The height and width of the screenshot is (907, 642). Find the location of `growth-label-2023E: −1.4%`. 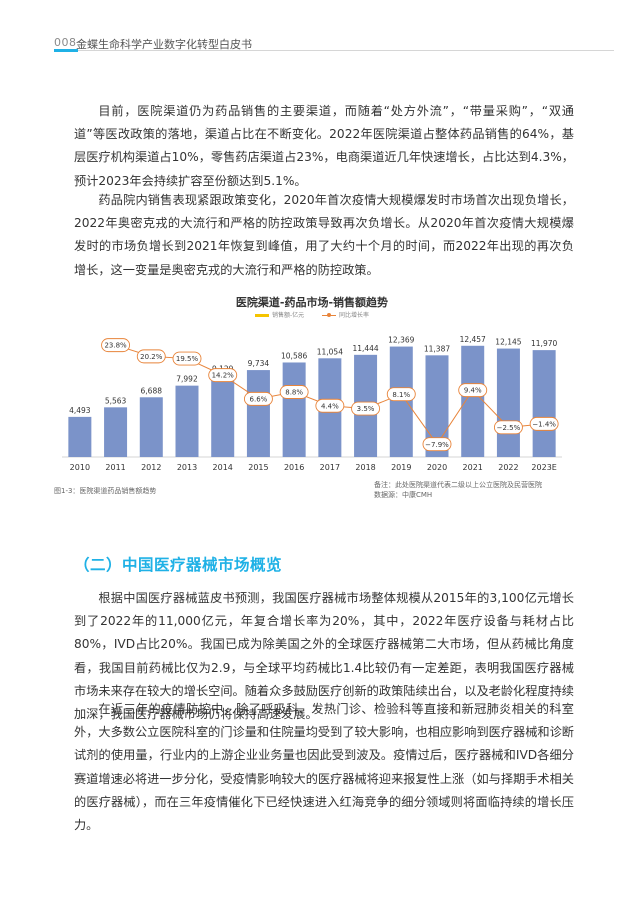

growth-label-2023E: −1.4% is located at coordinates (544, 424).